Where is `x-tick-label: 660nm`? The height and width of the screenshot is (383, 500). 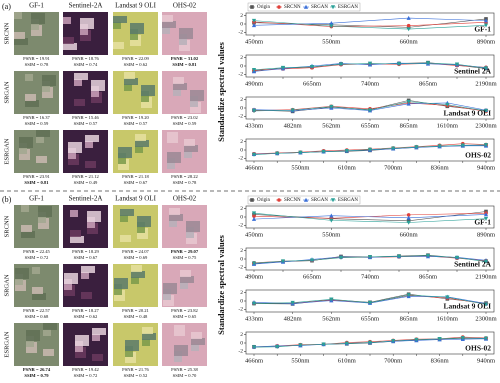 x-tick-label: 660nm is located at coordinates (409, 234).